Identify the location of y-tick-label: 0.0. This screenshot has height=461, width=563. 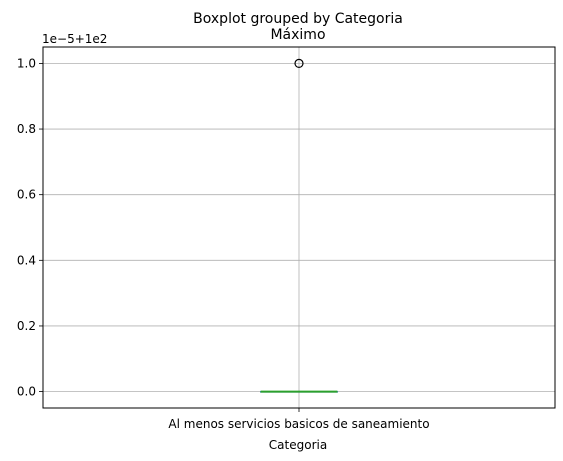
(26, 392).